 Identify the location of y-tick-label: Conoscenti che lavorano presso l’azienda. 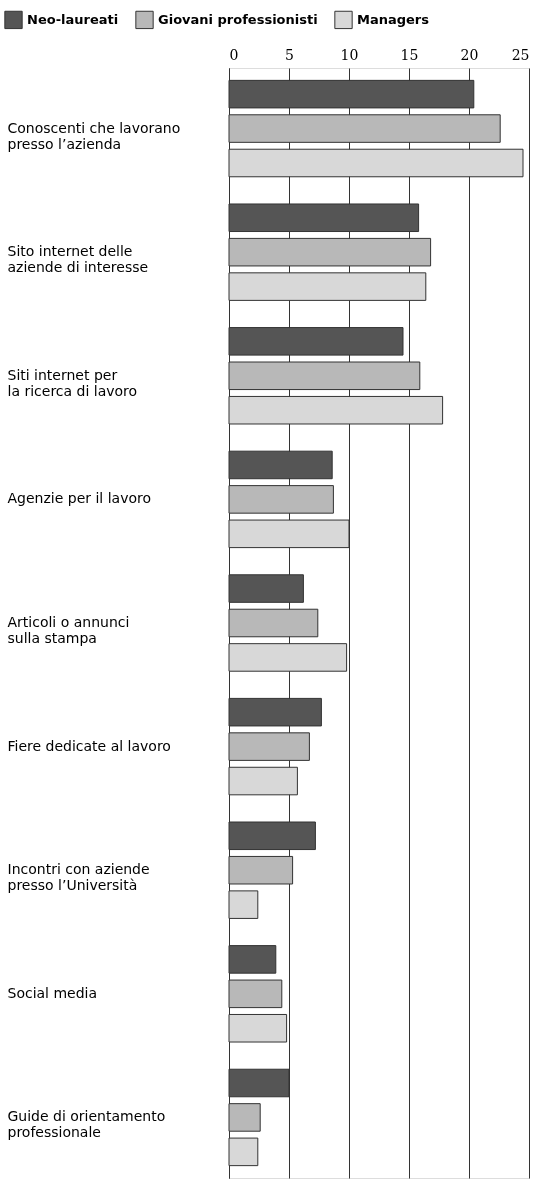
(94, 135).